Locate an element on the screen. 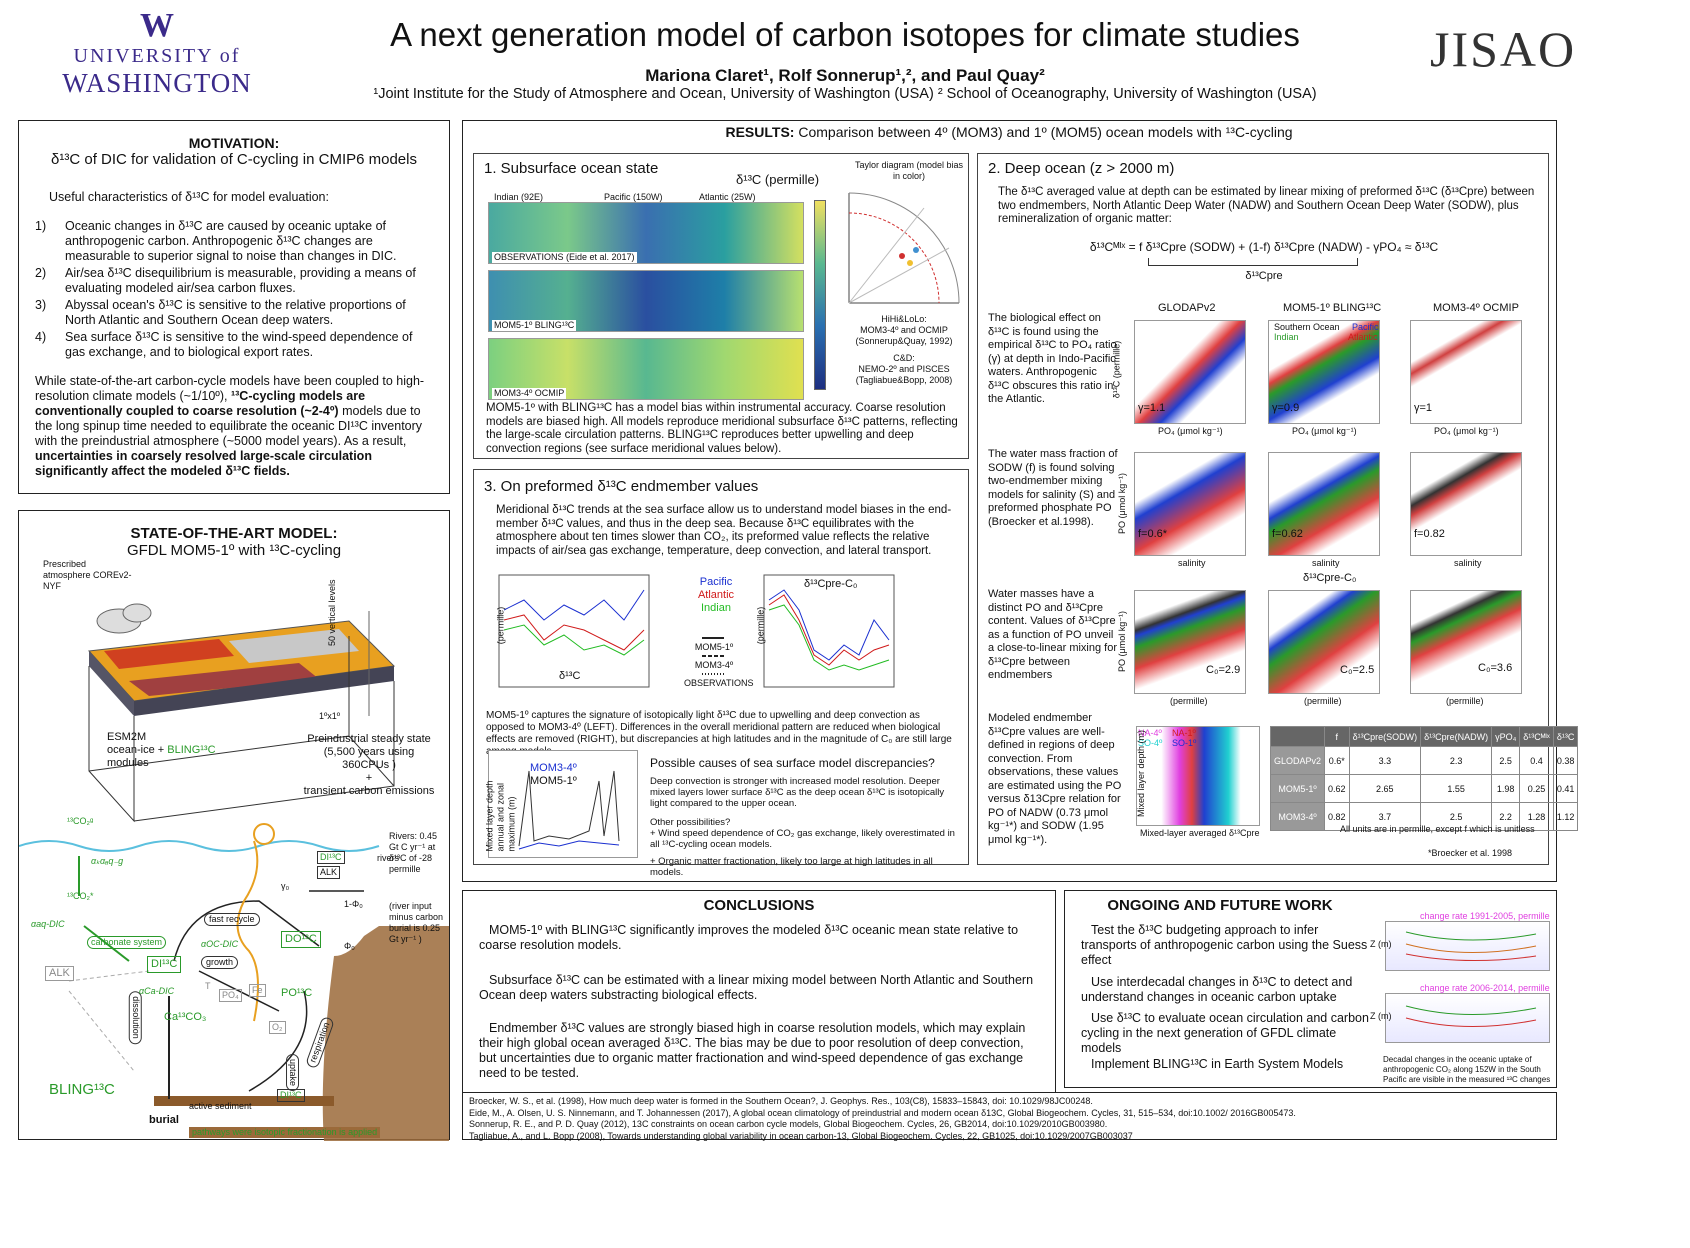 Image resolution: width=1690 pixels, height=1248 pixels. esm-label: ESM2M ocean-ice + BLING¹³C modules is located at coordinates (167, 750).